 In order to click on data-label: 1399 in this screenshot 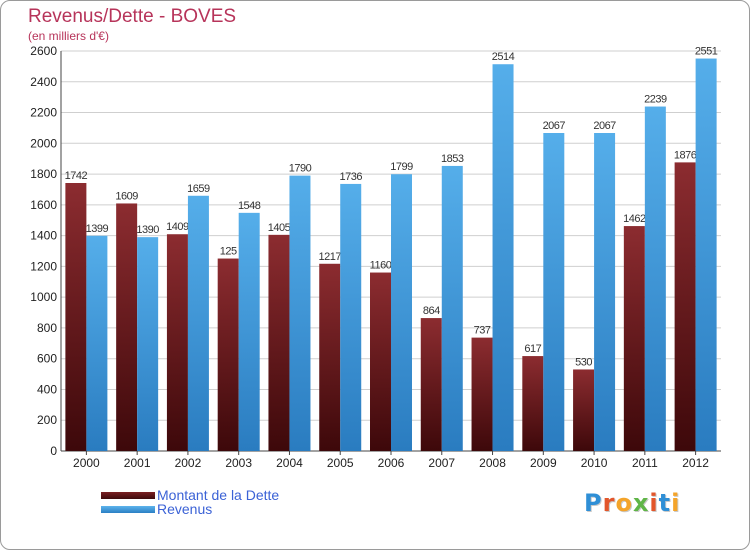, I will do `click(97, 229)`.